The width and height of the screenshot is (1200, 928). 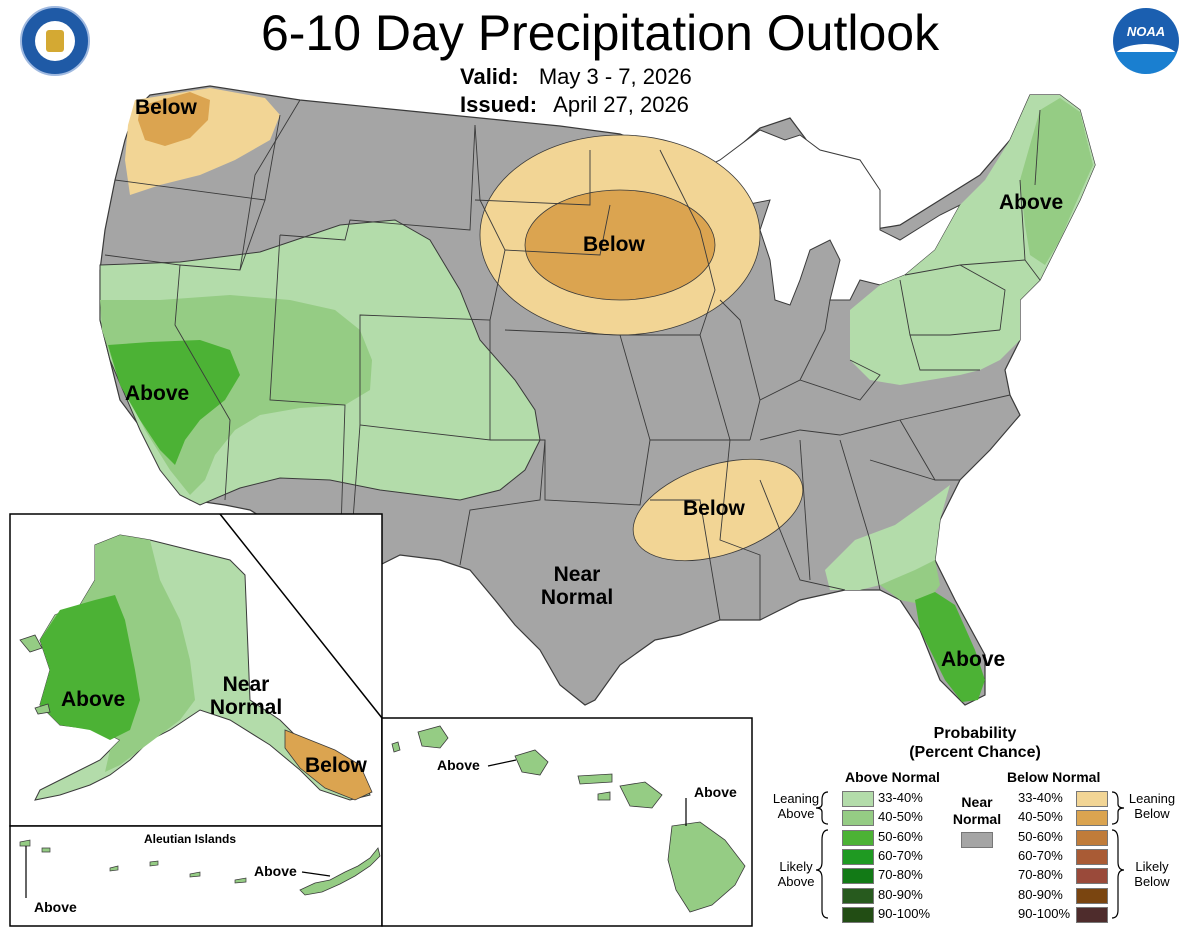 I want to click on legend-near-normal: Near Normal, so click(x=977, y=811).